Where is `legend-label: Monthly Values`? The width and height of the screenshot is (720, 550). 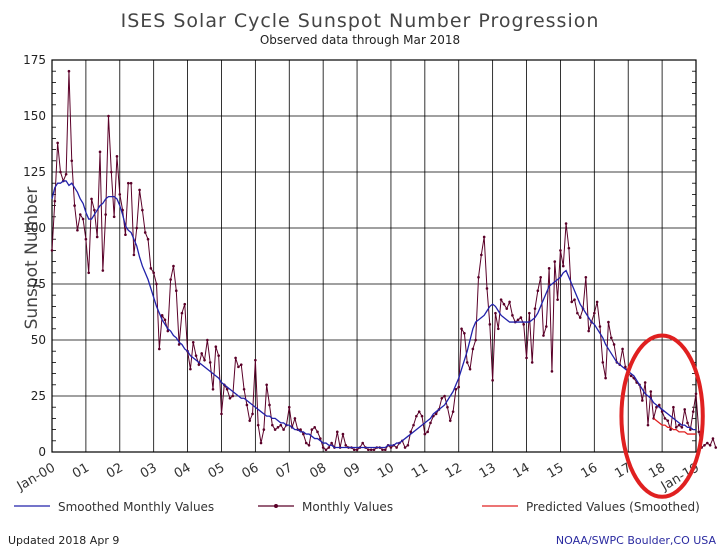 legend-label: Monthly Values is located at coordinates (347, 507).